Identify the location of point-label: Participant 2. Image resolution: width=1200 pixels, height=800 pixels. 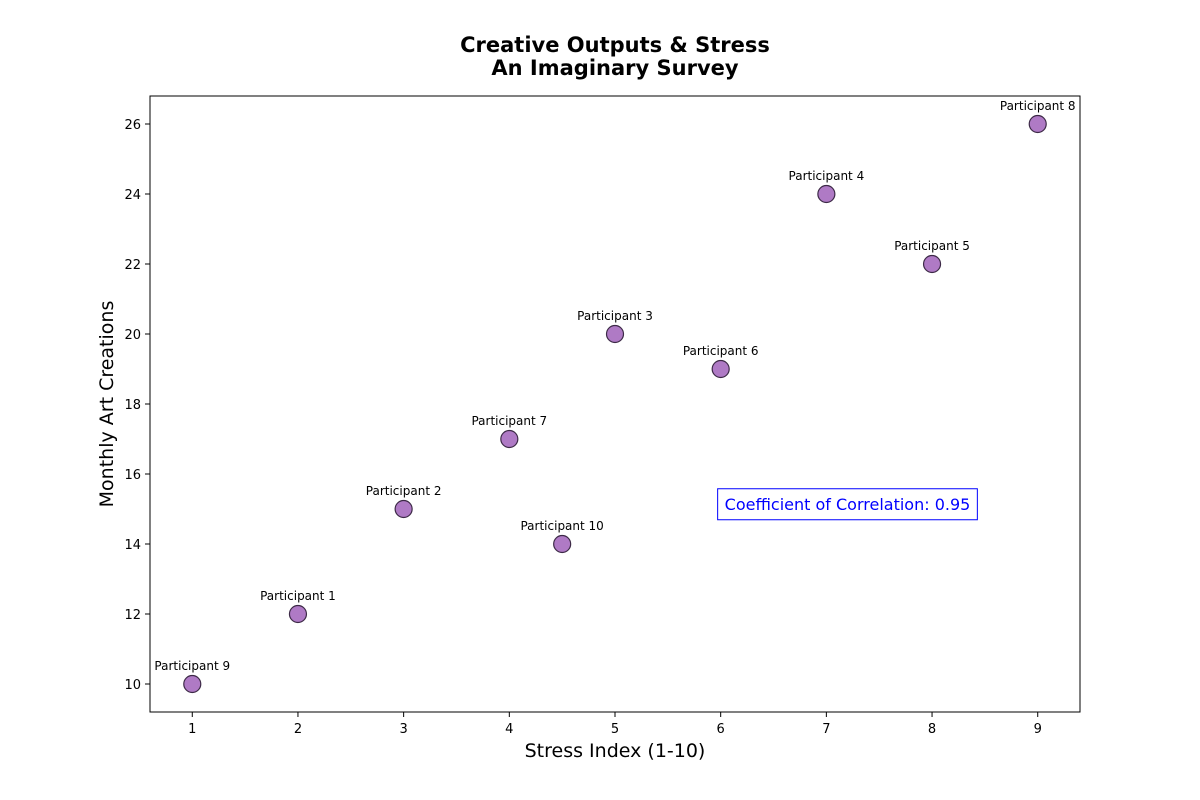
(404, 491).